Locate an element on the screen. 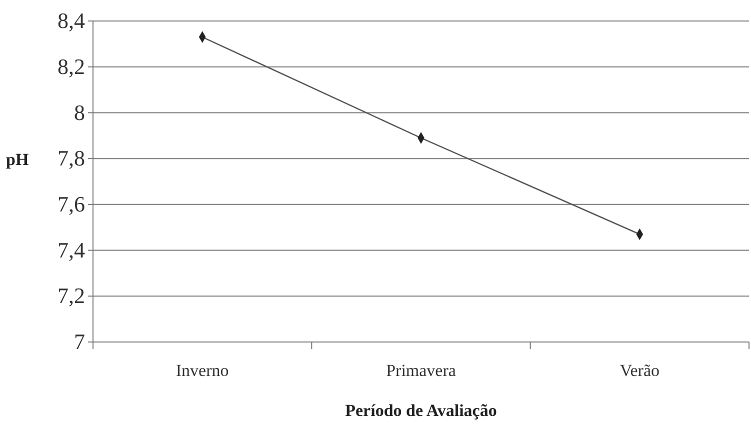 Image resolution: width=751 pixels, height=432 pixels. y-tick-label: 7 is located at coordinates (79, 341).